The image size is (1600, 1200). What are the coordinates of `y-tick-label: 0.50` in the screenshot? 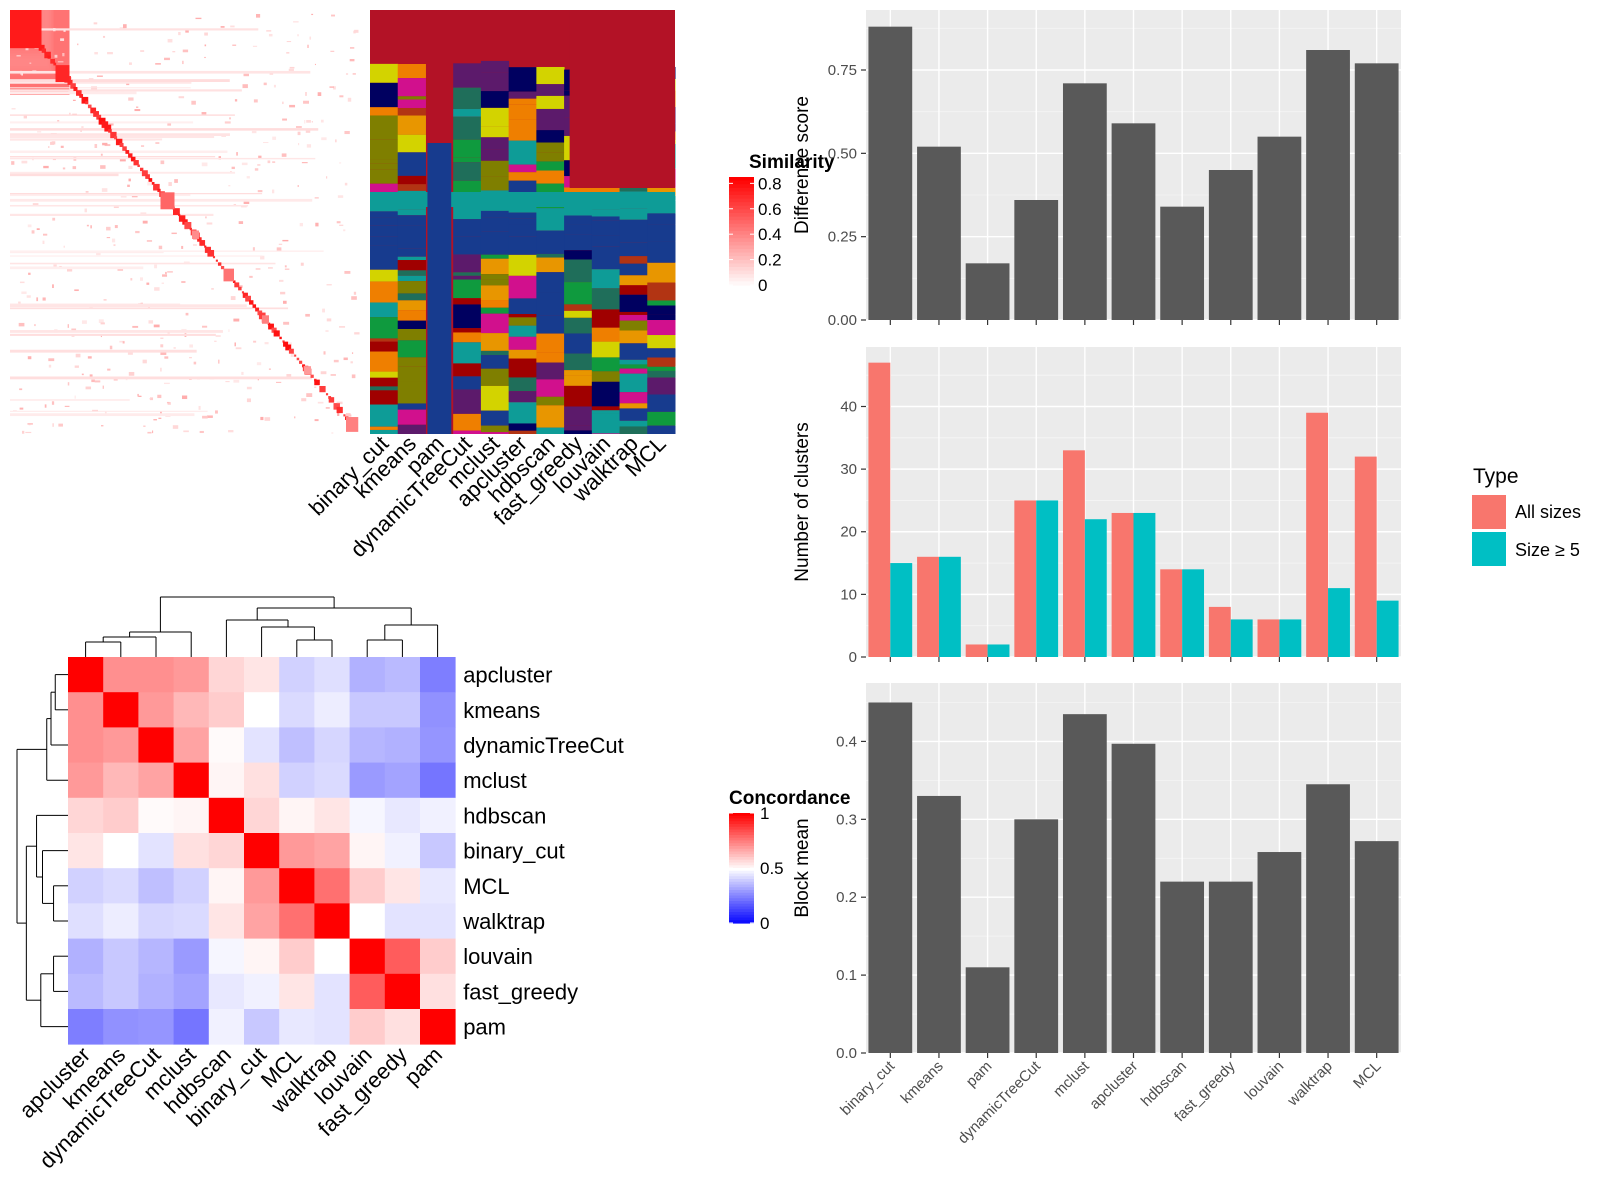 It's located at (842, 153).